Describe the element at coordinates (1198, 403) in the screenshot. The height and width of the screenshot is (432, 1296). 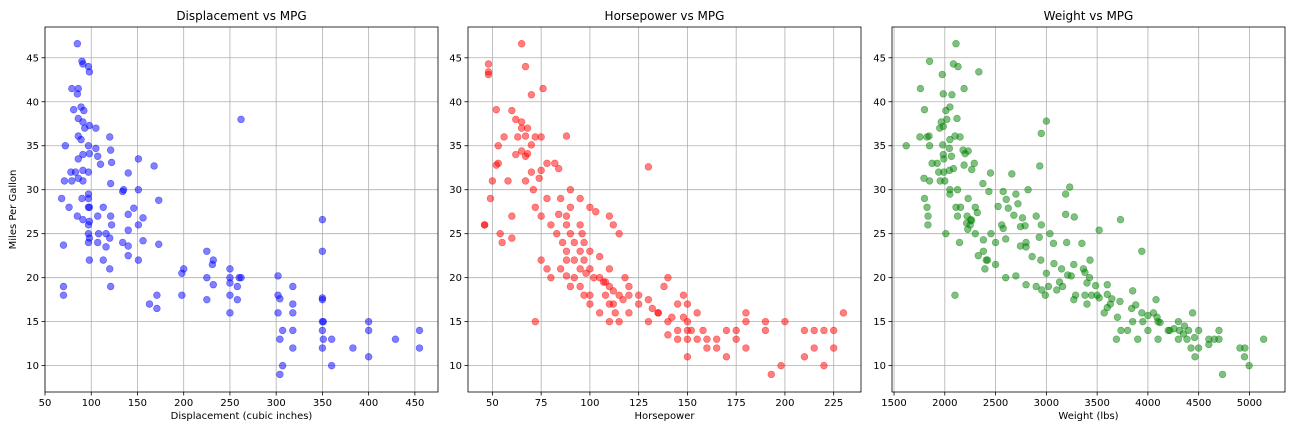
I see `x-tick-label: 4500` at that location.